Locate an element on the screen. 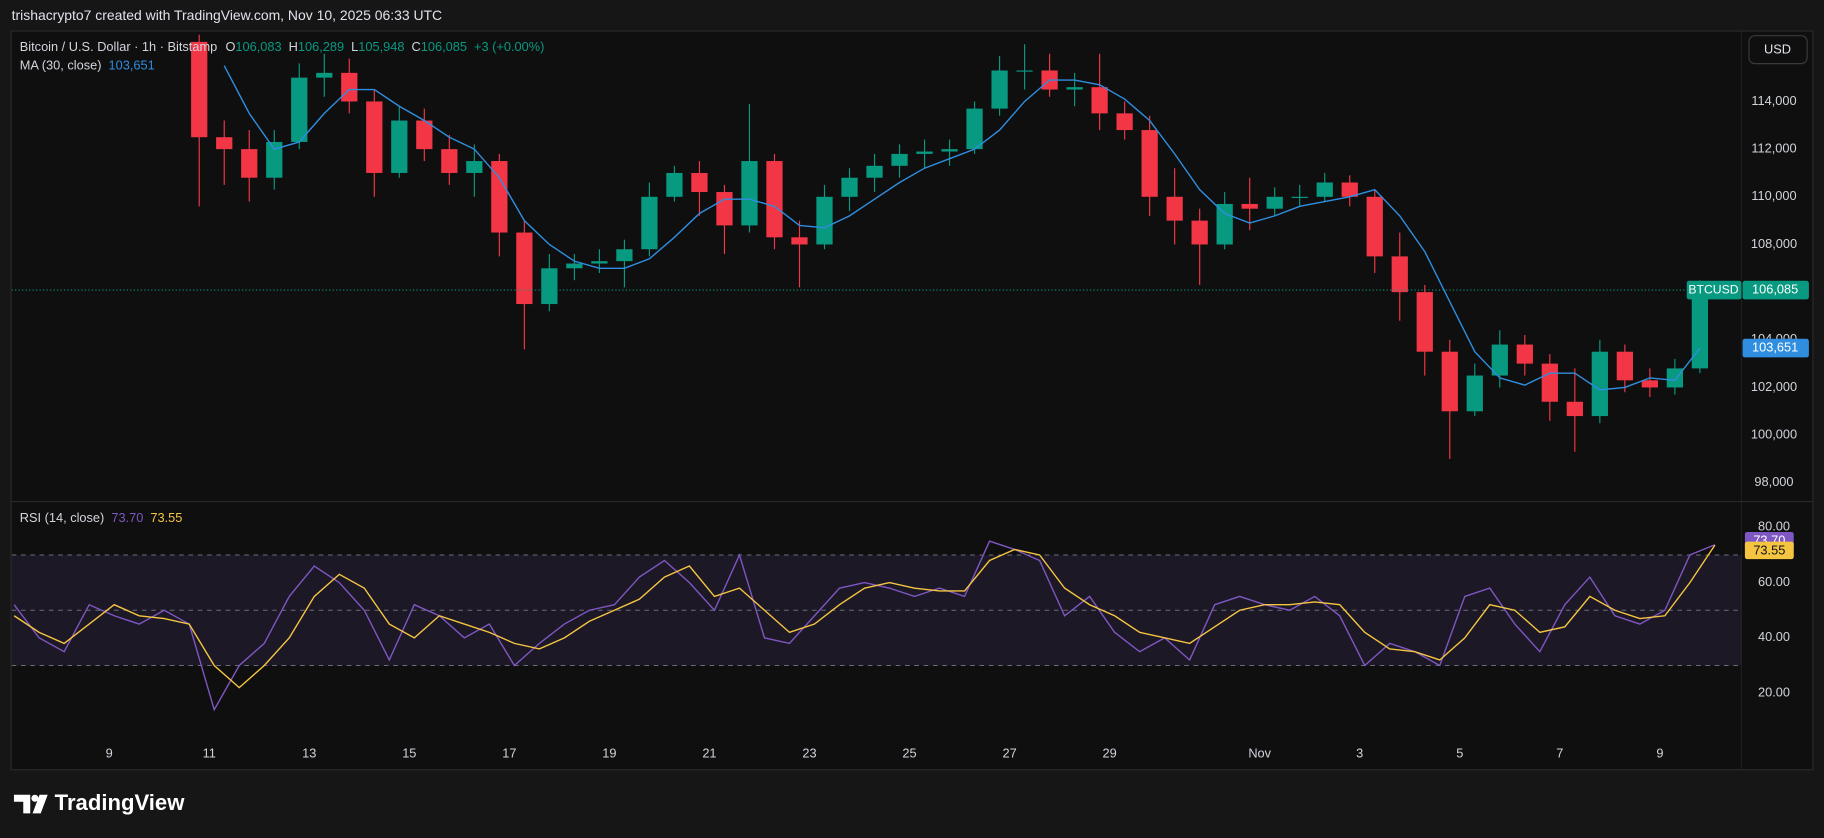 The image size is (1824, 838). currency-label: USD is located at coordinates (1777, 49).